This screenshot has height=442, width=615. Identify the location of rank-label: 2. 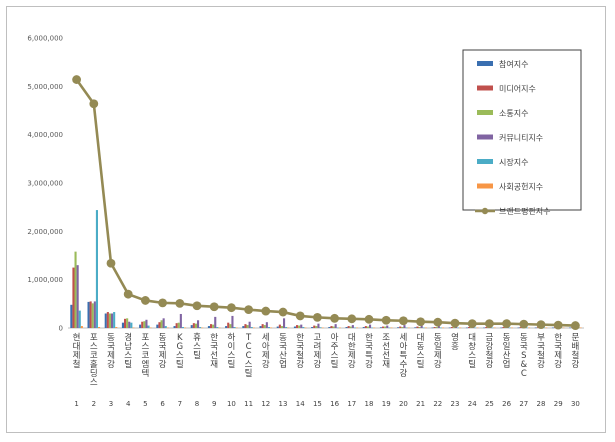
(94, 404).